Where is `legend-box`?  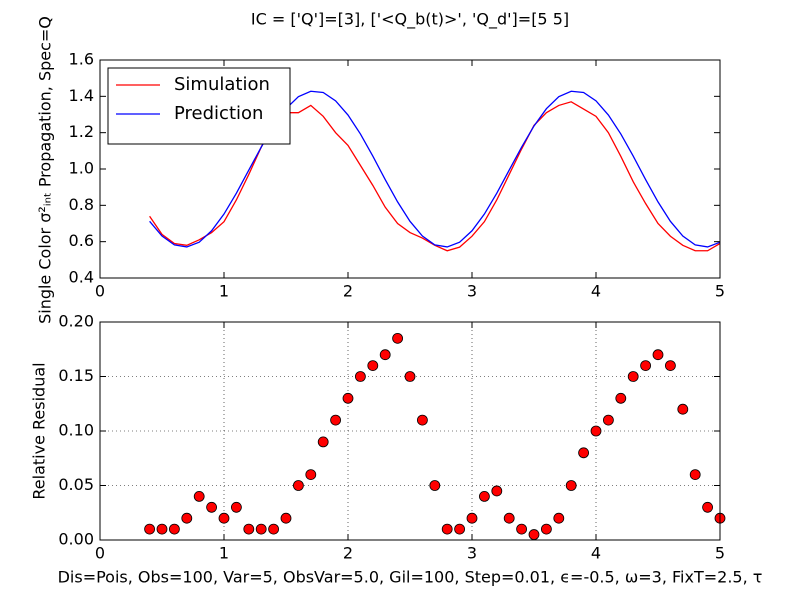 legend-box is located at coordinates (199, 106).